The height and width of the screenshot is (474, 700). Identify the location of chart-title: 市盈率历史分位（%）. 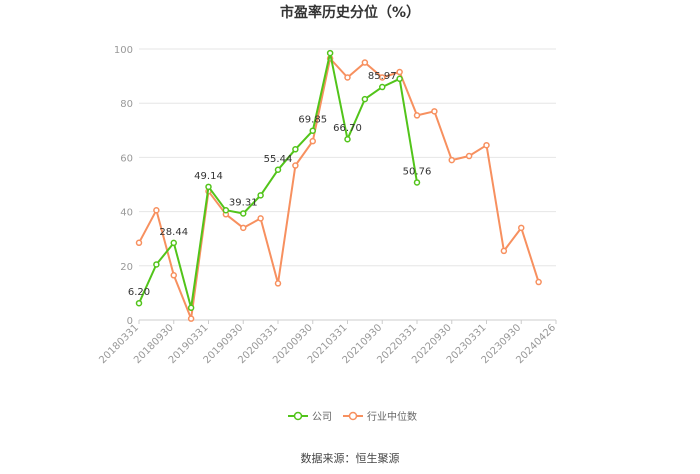
(350, 12).